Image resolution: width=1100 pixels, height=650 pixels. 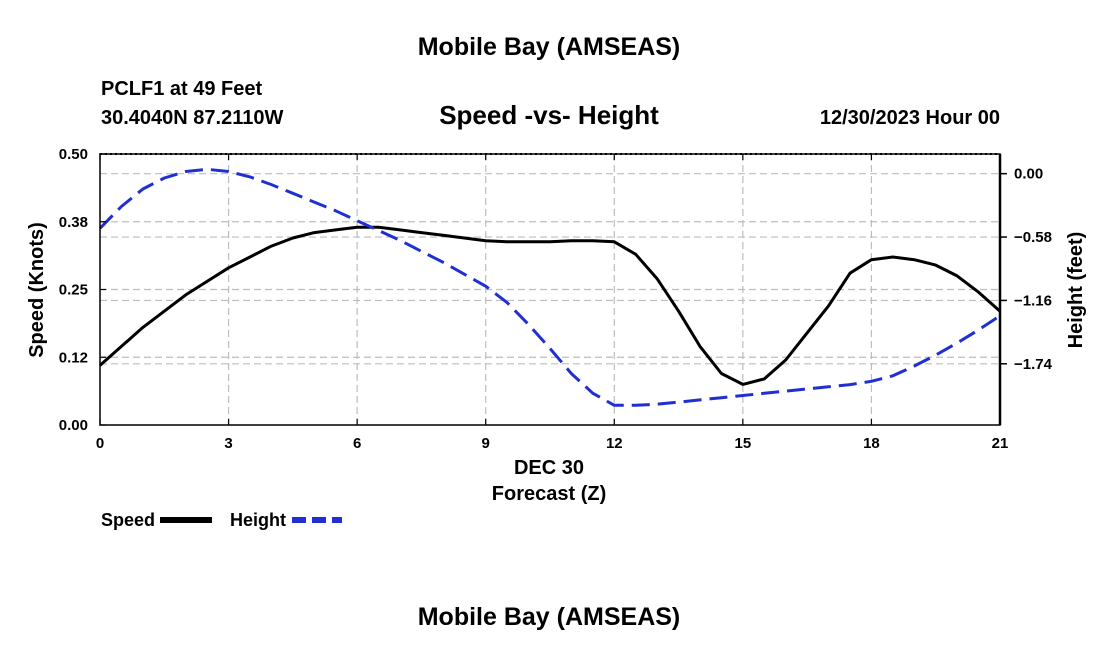 I want to click on footer-title: Mobile Bay (AMSEAS), so click(x=549, y=617).